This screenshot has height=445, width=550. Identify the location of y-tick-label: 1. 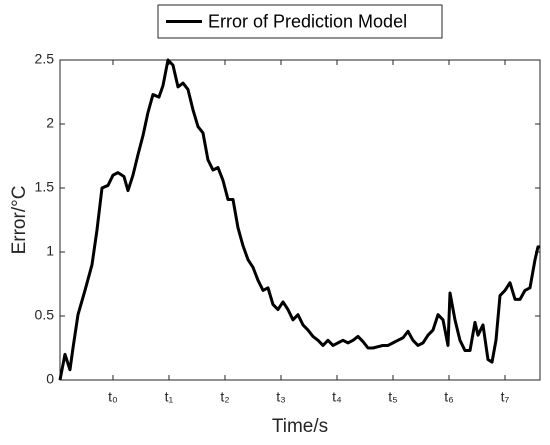
(50, 251).